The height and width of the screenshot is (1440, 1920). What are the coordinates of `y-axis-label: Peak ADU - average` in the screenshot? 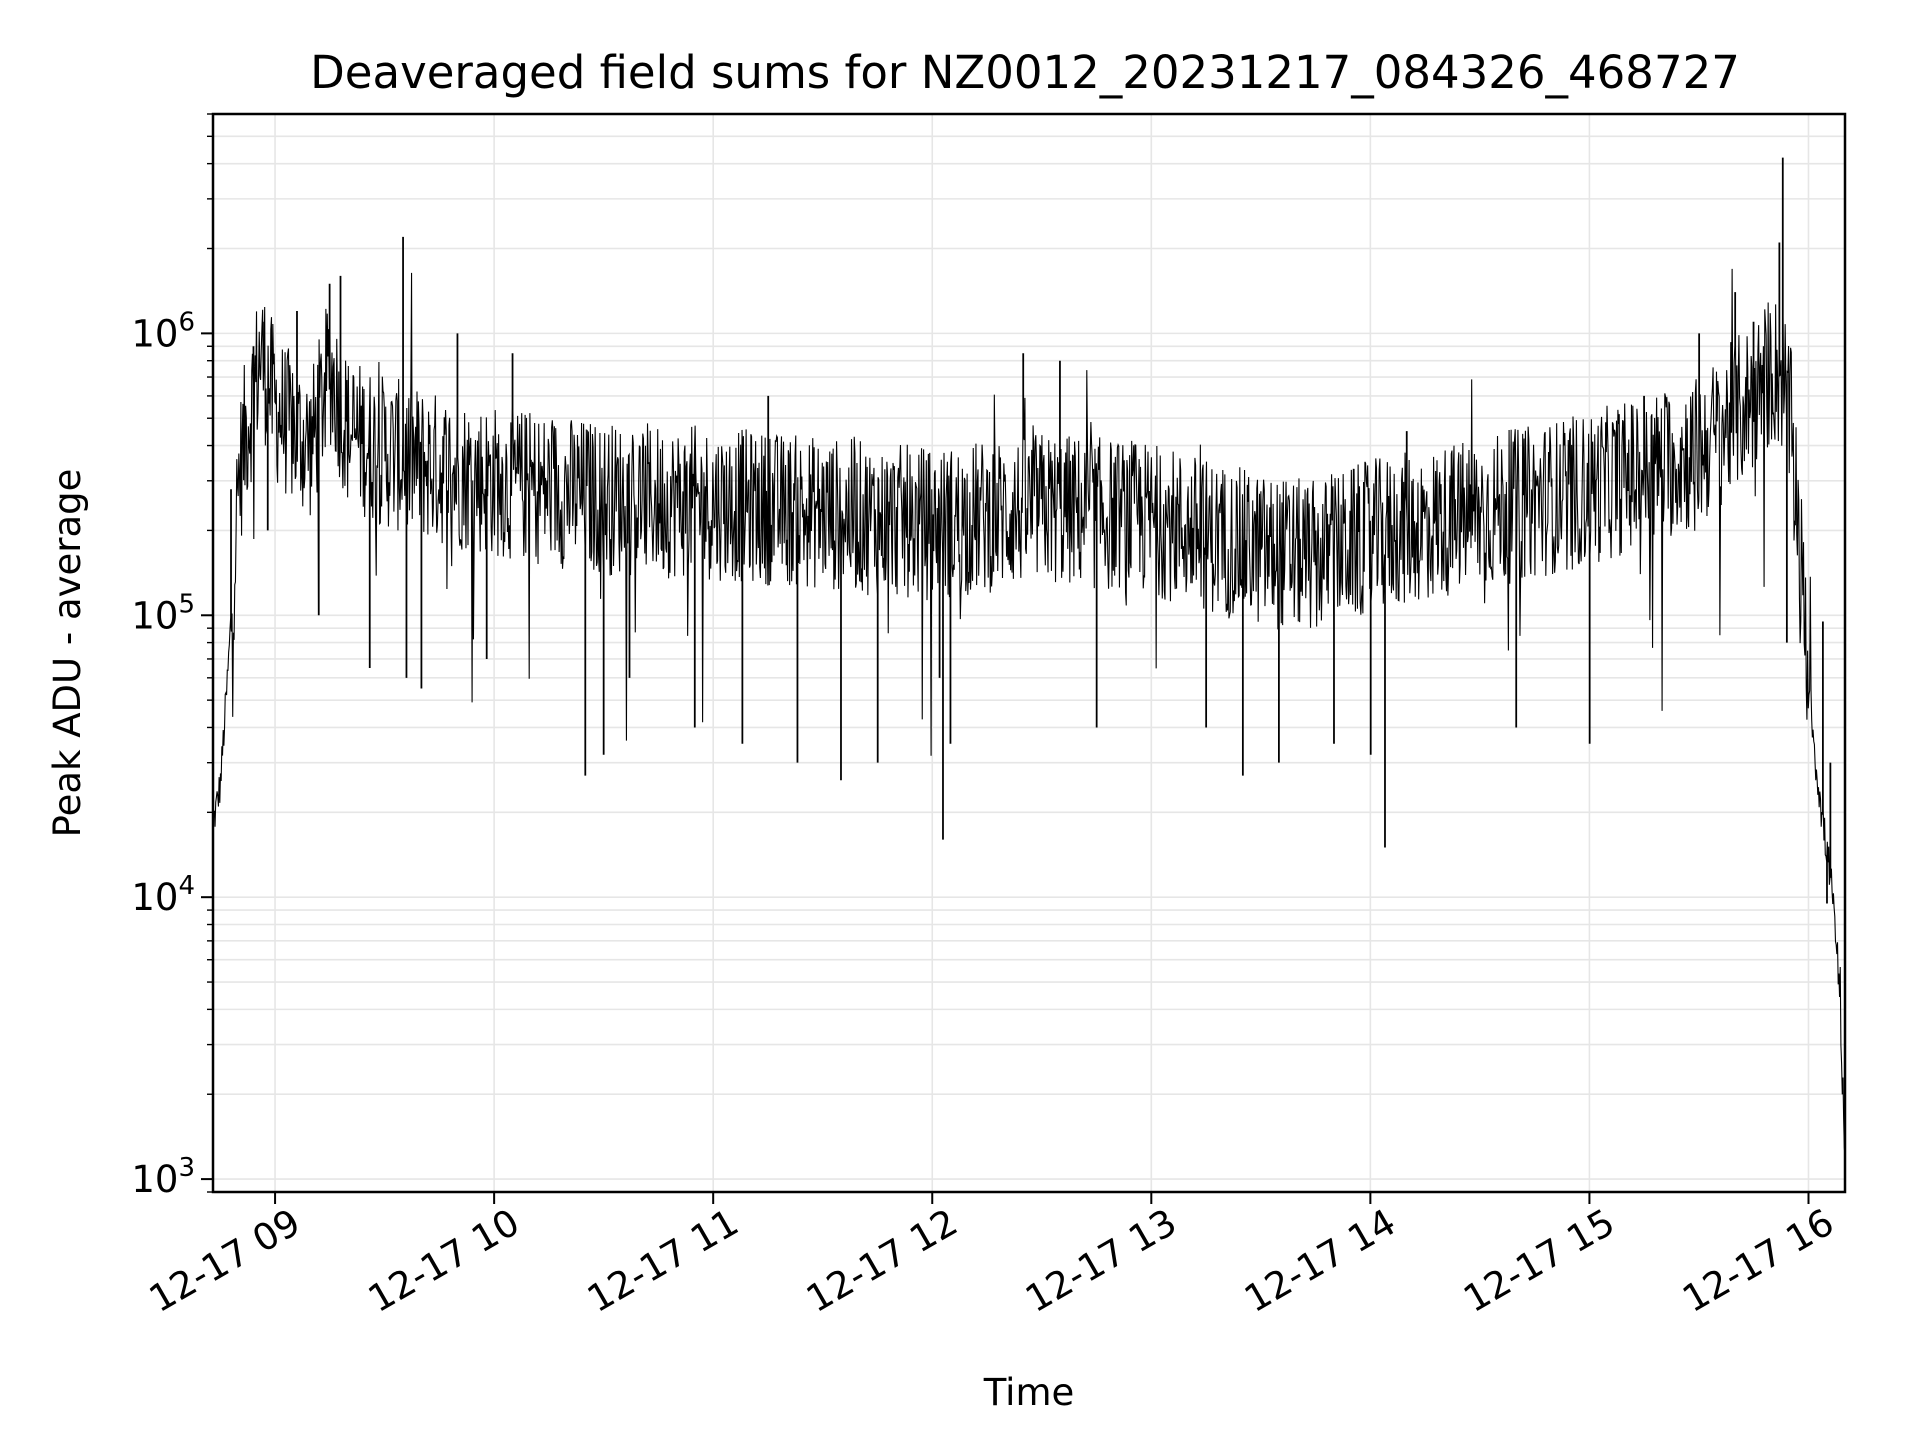 It's located at (67, 653).